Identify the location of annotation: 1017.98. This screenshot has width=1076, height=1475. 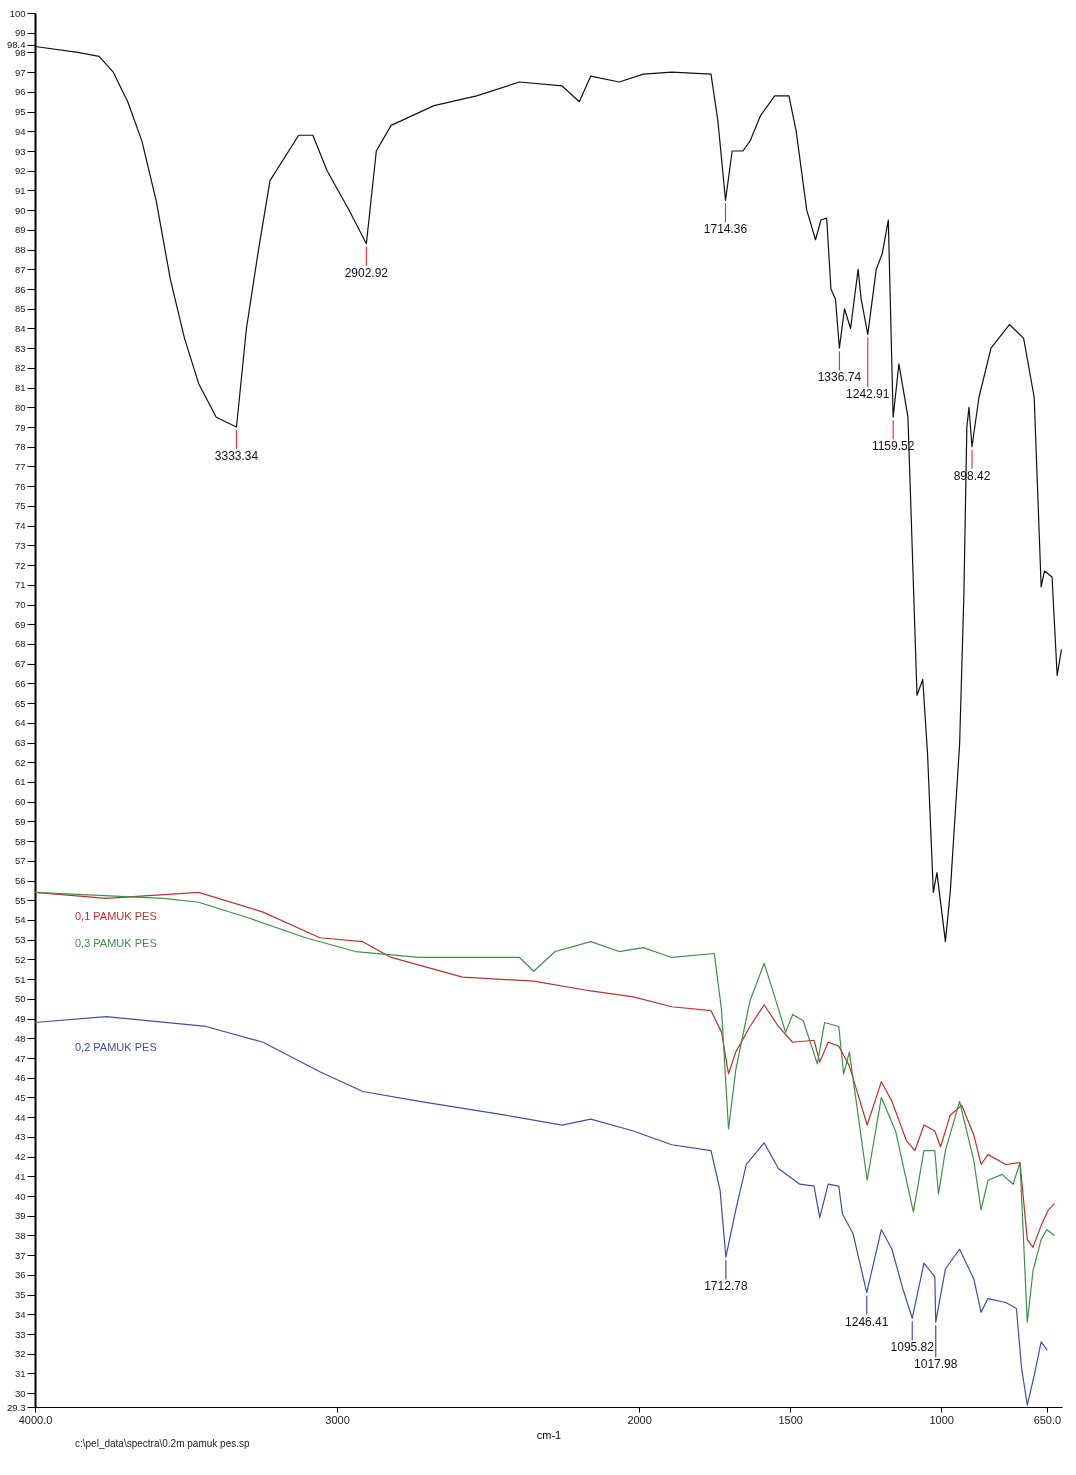
(936, 1364).